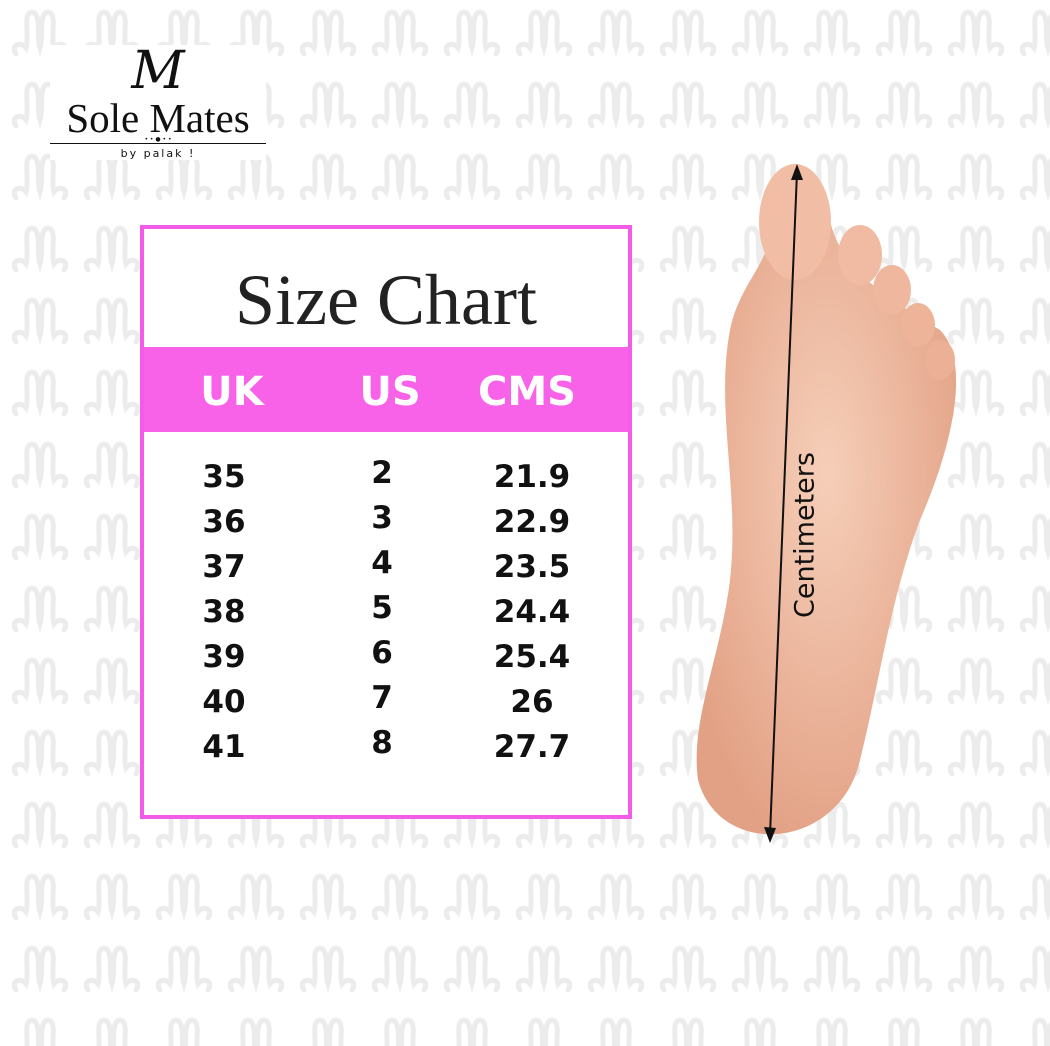 The width and height of the screenshot is (1050, 1046). Describe the element at coordinates (783, 503) in the screenshot. I see `measure-arrow-icon` at that location.